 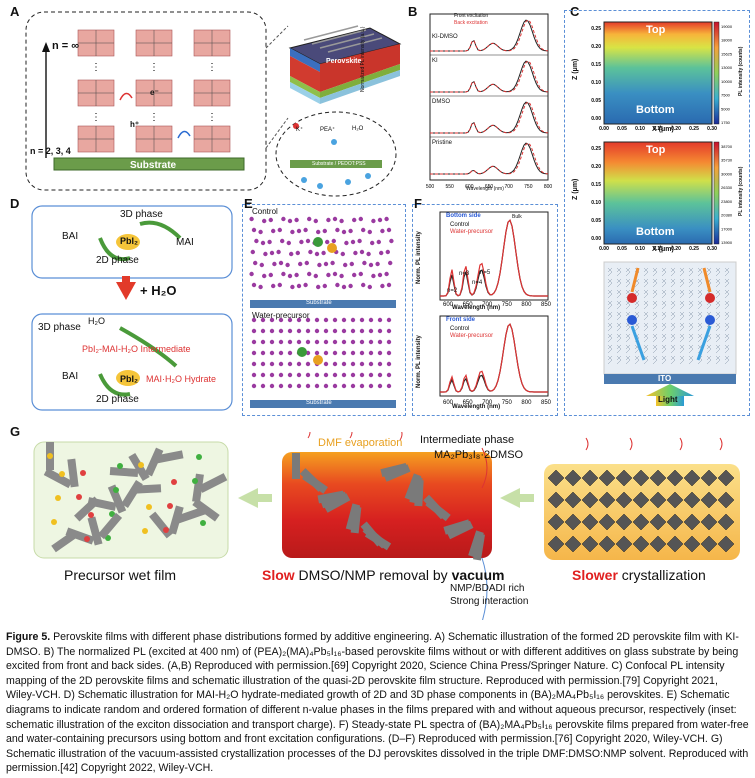 What do you see at coordinates (727, 146) in the screenshot?
I see `c-cbar-tick: 38700` at bounding box center [727, 146].